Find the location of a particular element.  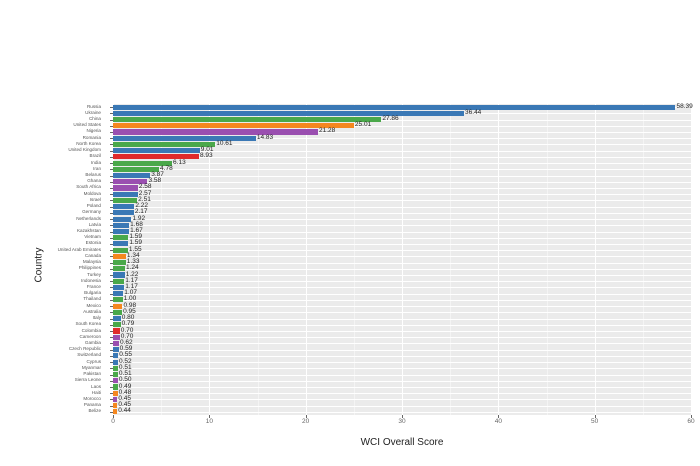

value-label: 3.87 is located at coordinates (157, 175).